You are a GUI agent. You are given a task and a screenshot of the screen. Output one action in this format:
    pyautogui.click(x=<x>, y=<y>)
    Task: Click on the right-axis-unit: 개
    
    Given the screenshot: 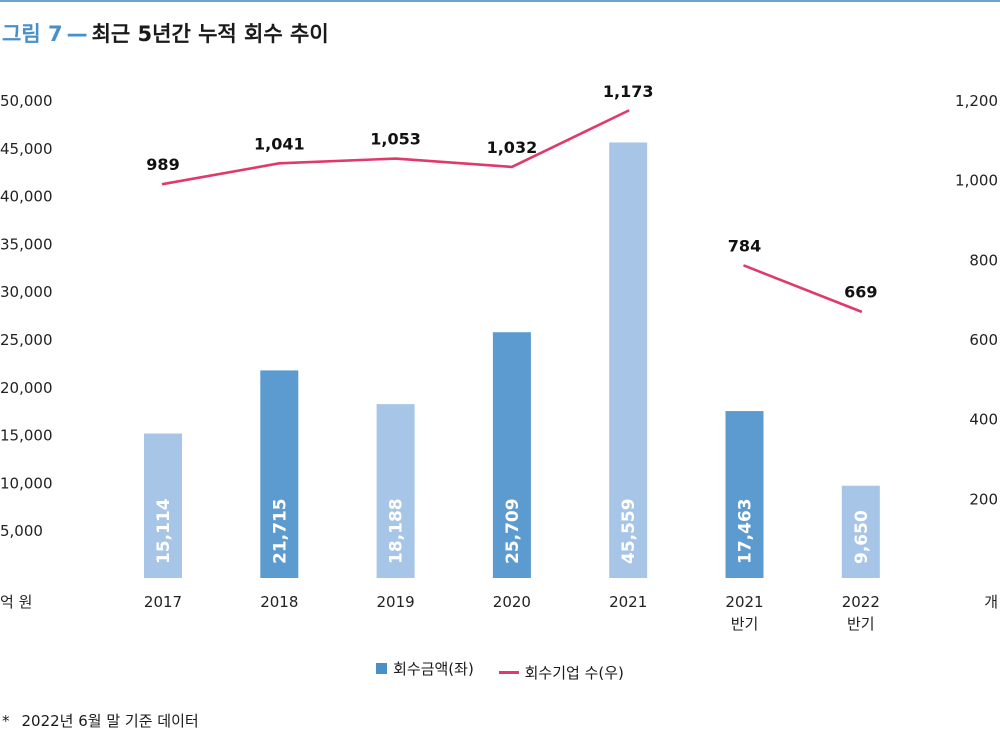 What is the action you would take?
    pyautogui.click(x=991, y=602)
    